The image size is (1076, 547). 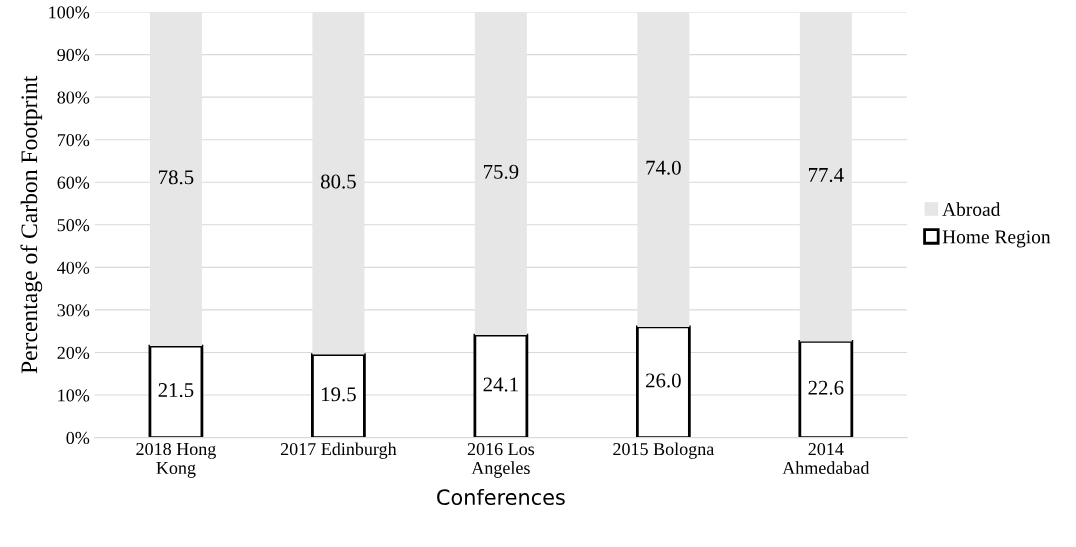 I want to click on data-label: 78.5, so click(x=176, y=177).